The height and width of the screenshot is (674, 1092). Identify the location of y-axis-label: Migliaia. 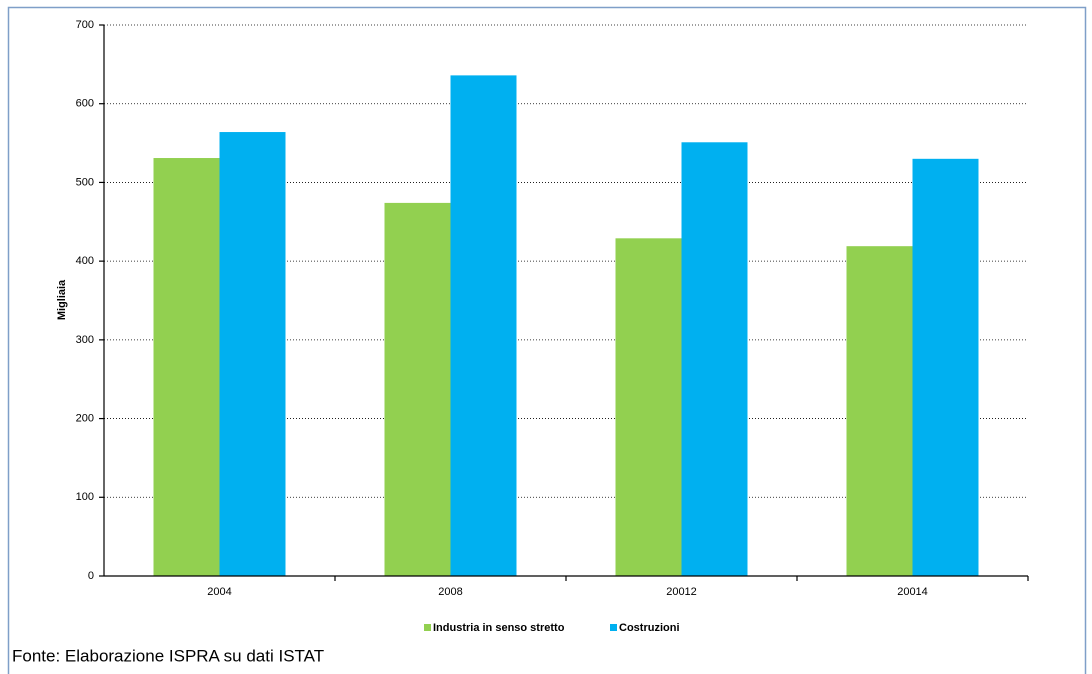
(62, 299).